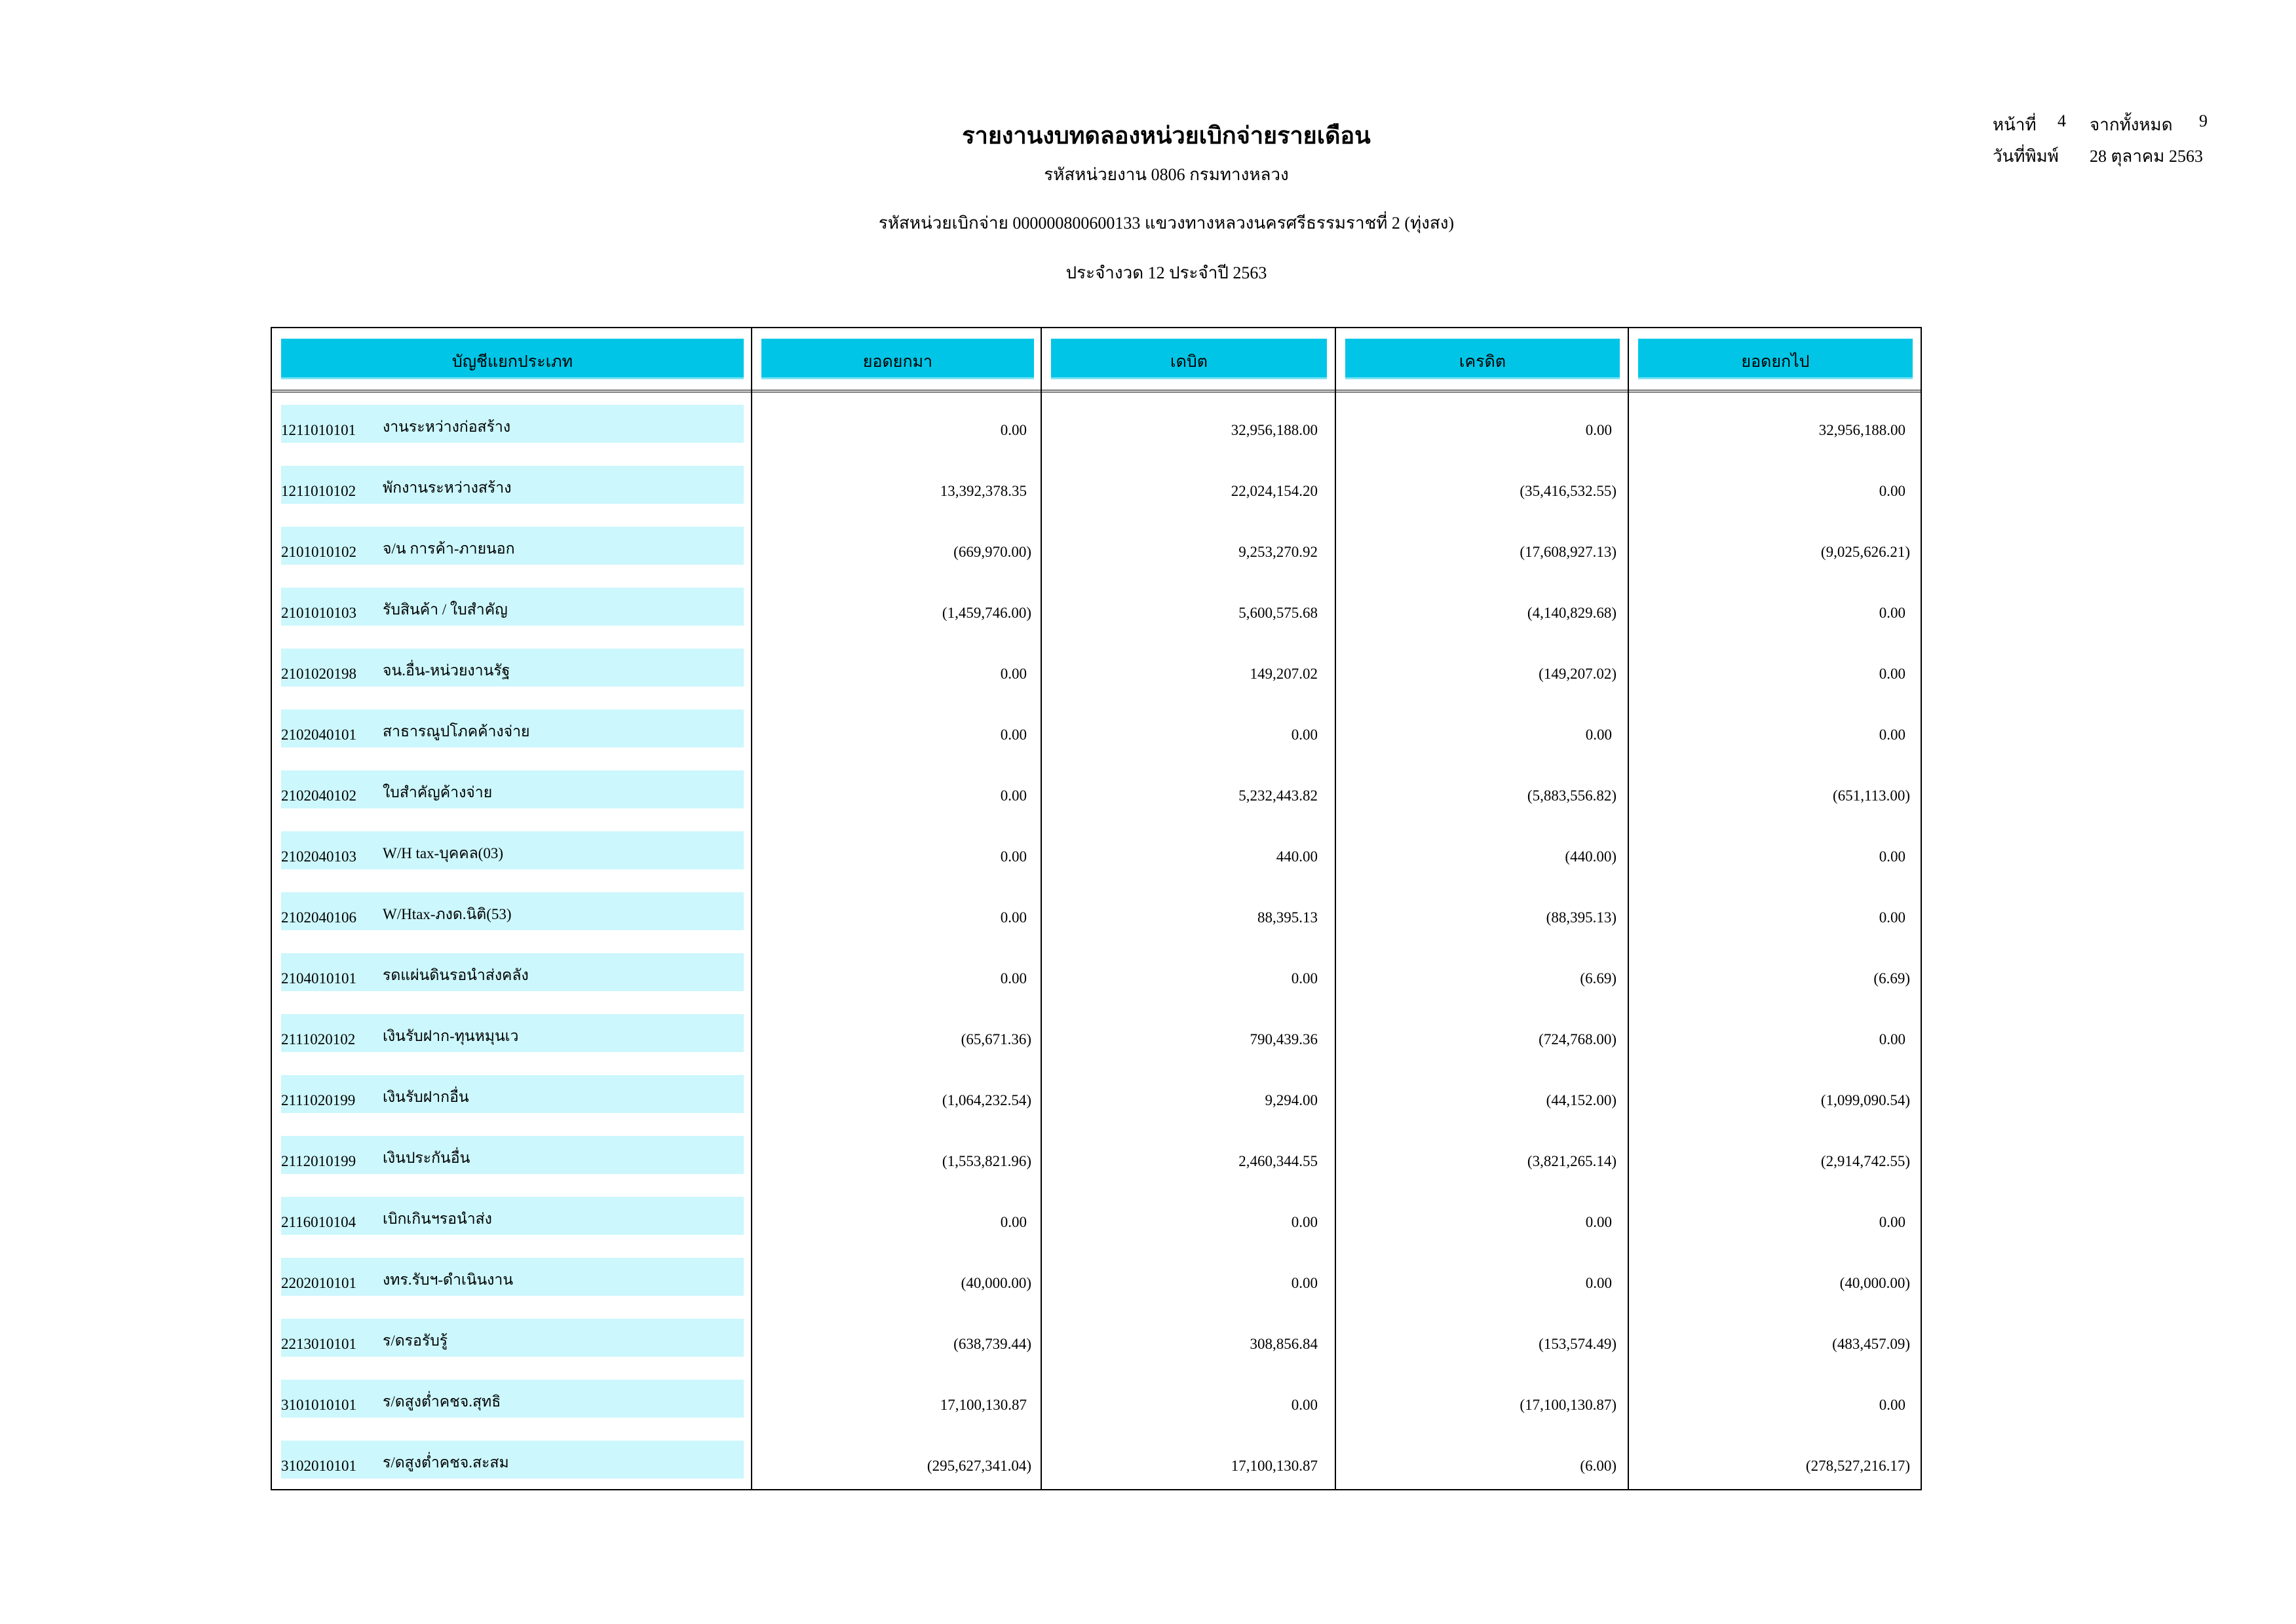  Describe the element at coordinates (512, 1216) in the screenshot. I see `account-label: 2116010104 เบิกเกินฯรอนำส่ง` at that location.